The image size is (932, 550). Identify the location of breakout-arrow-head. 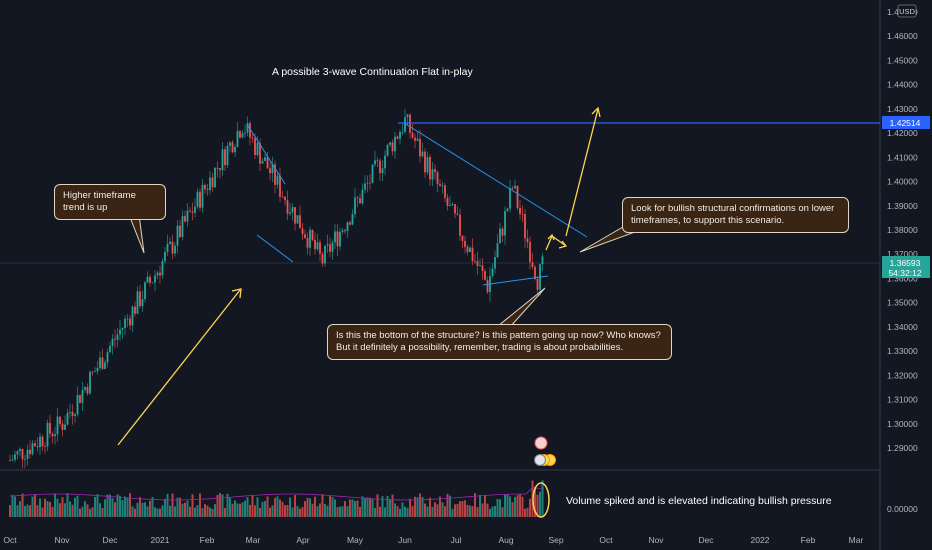
(596, 112).